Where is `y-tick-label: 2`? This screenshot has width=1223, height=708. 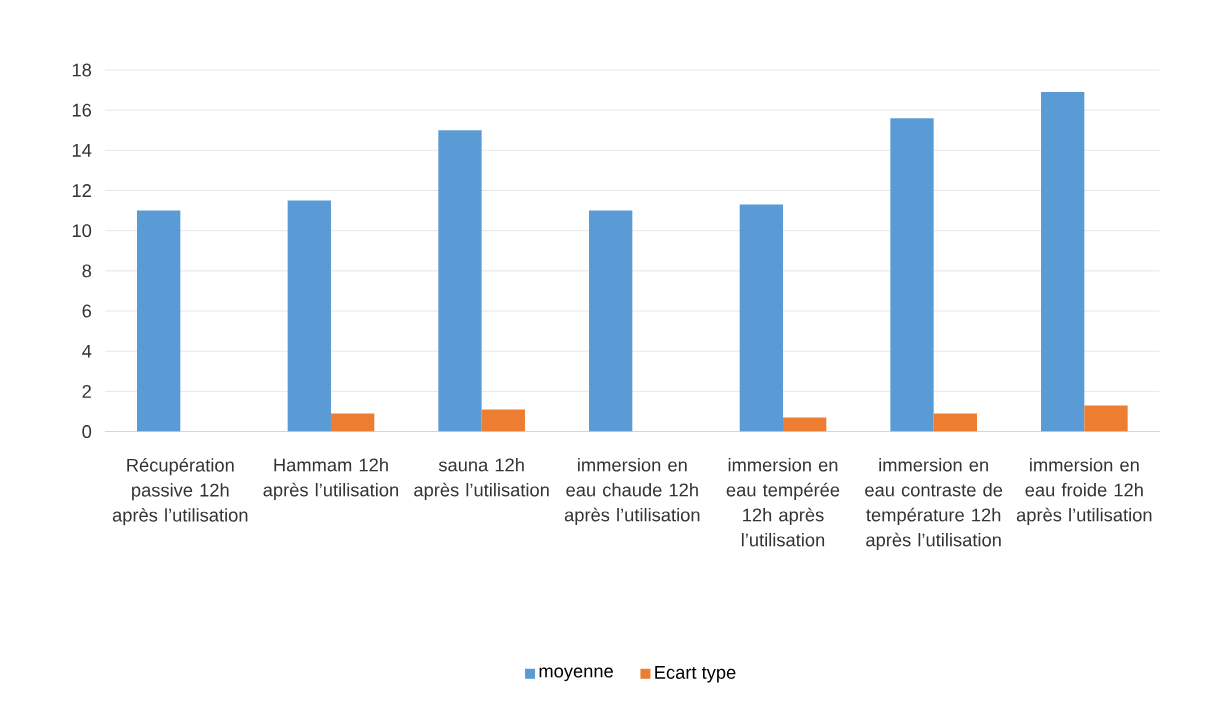
y-tick-label: 2 is located at coordinates (86, 391).